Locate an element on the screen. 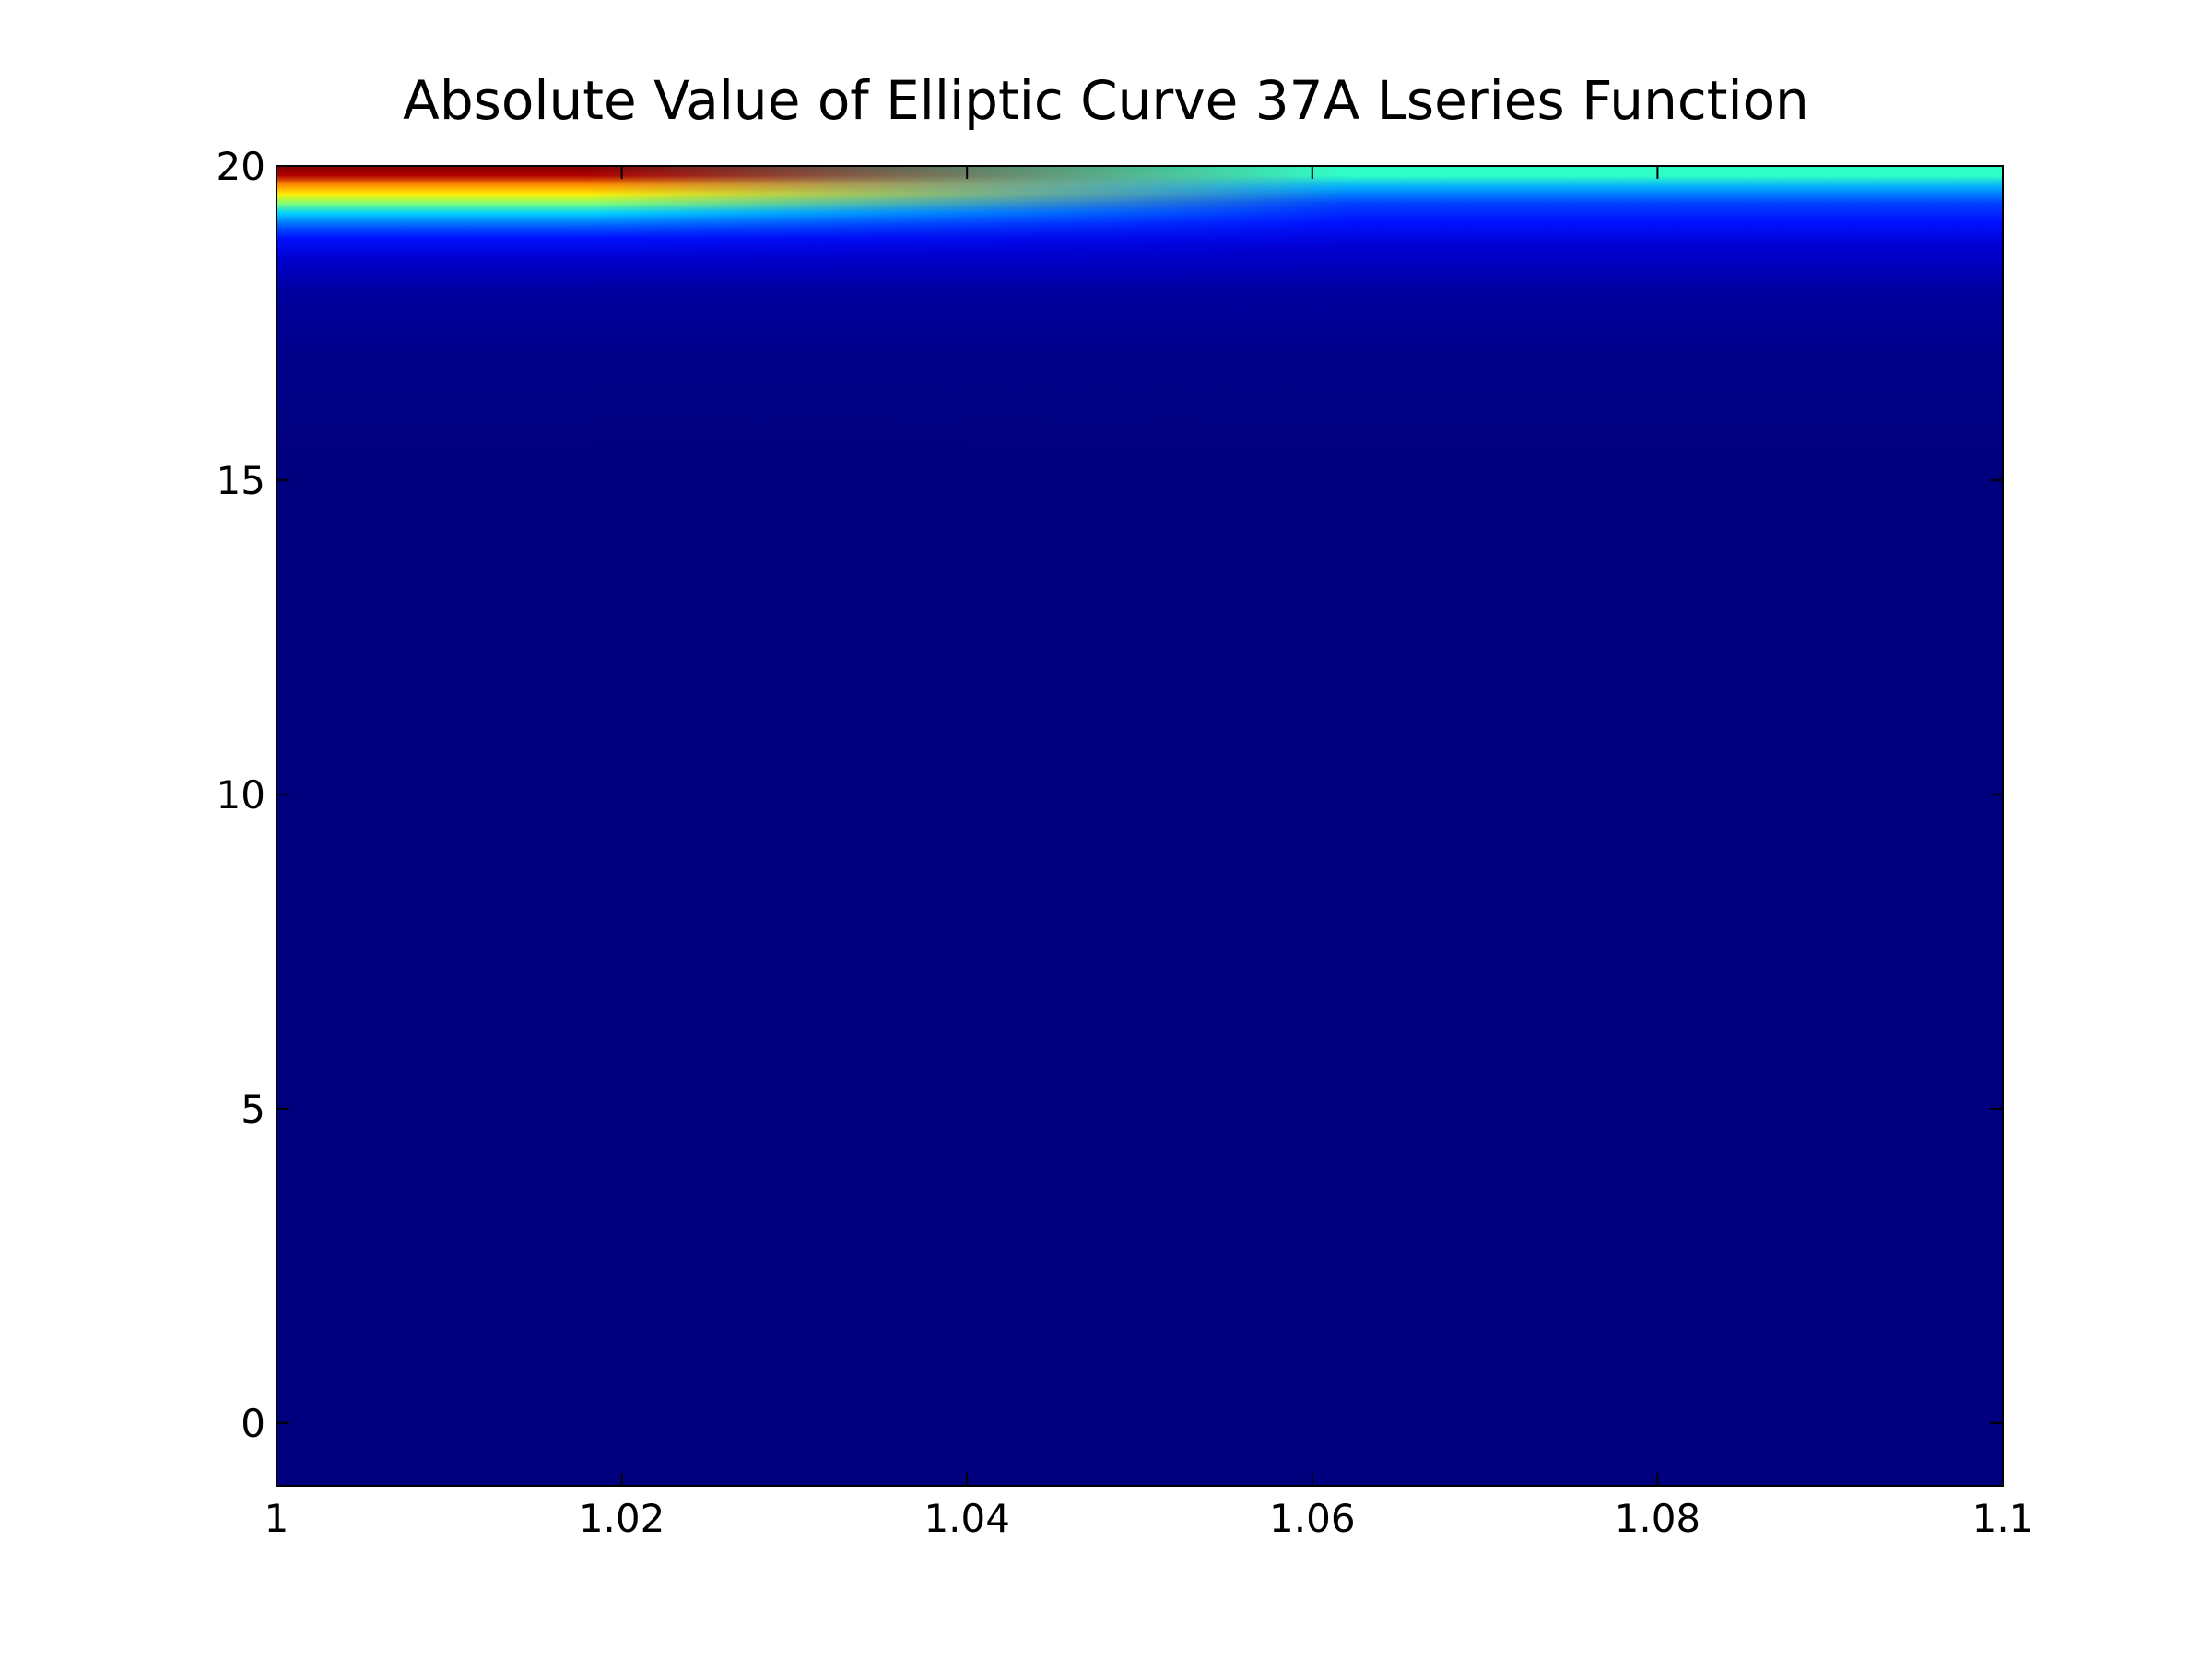 This screenshot has width=2212, height=1659. x-tick-label: 1 is located at coordinates (277, 1518).